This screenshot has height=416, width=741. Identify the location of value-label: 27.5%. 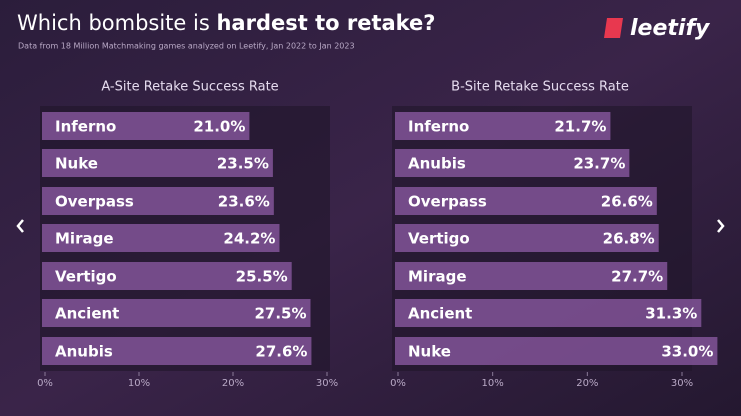
(280, 314).